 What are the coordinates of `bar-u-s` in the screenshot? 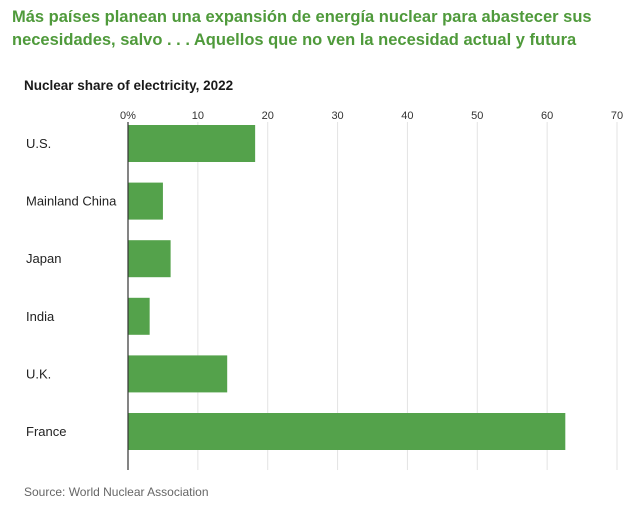 It's located at (192, 143).